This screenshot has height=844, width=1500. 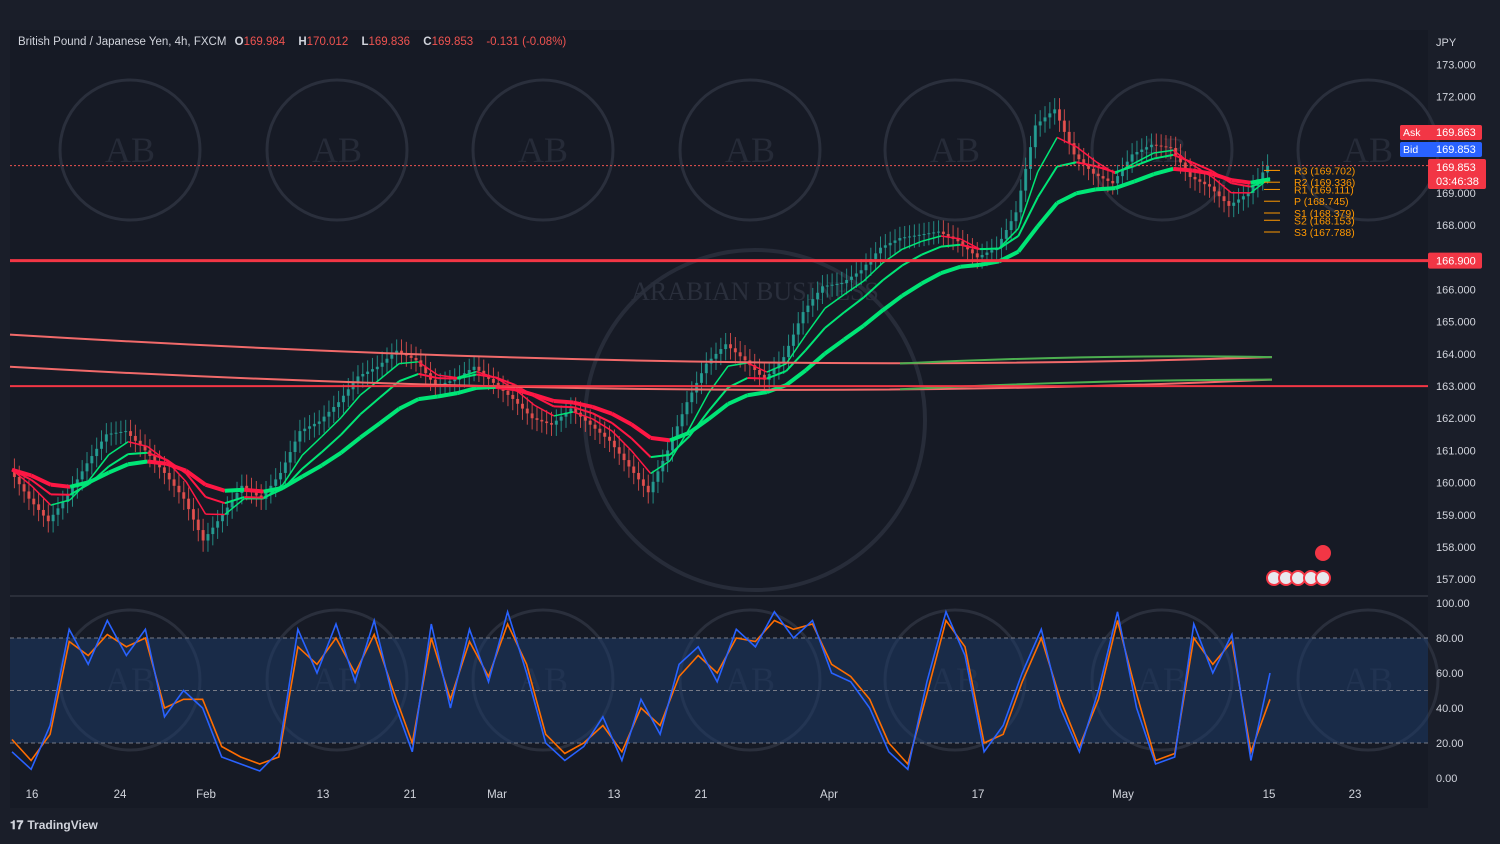 What do you see at coordinates (1321, 202) in the screenshot?
I see `pivot-label: P (168.745)` at bounding box center [1321, 202].